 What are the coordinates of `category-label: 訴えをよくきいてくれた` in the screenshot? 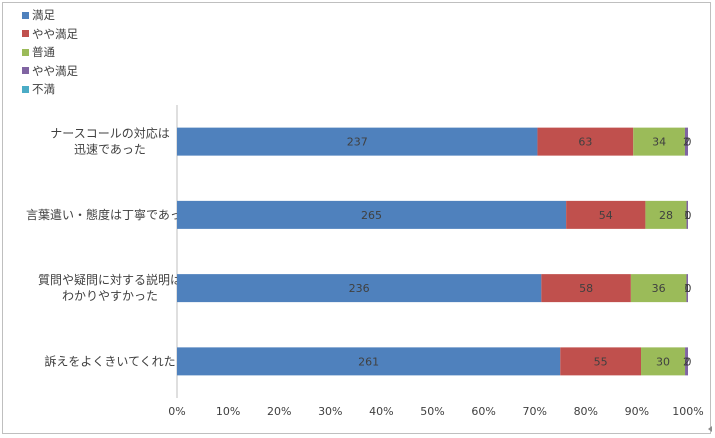 It's located at (109, 360).